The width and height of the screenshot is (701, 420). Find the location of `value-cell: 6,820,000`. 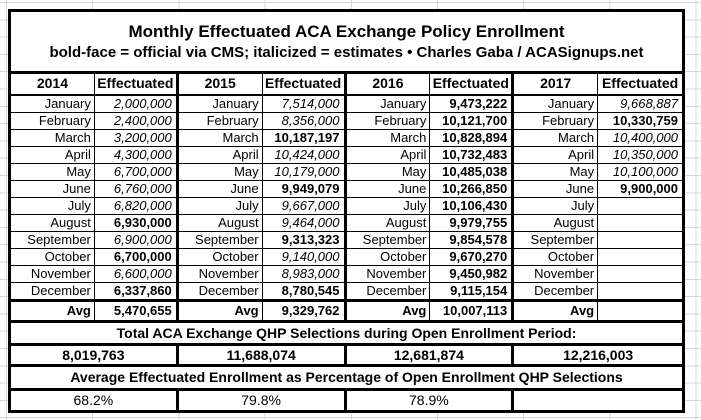

value-cell: 6,820,000 is located at coordinates (136, 206).